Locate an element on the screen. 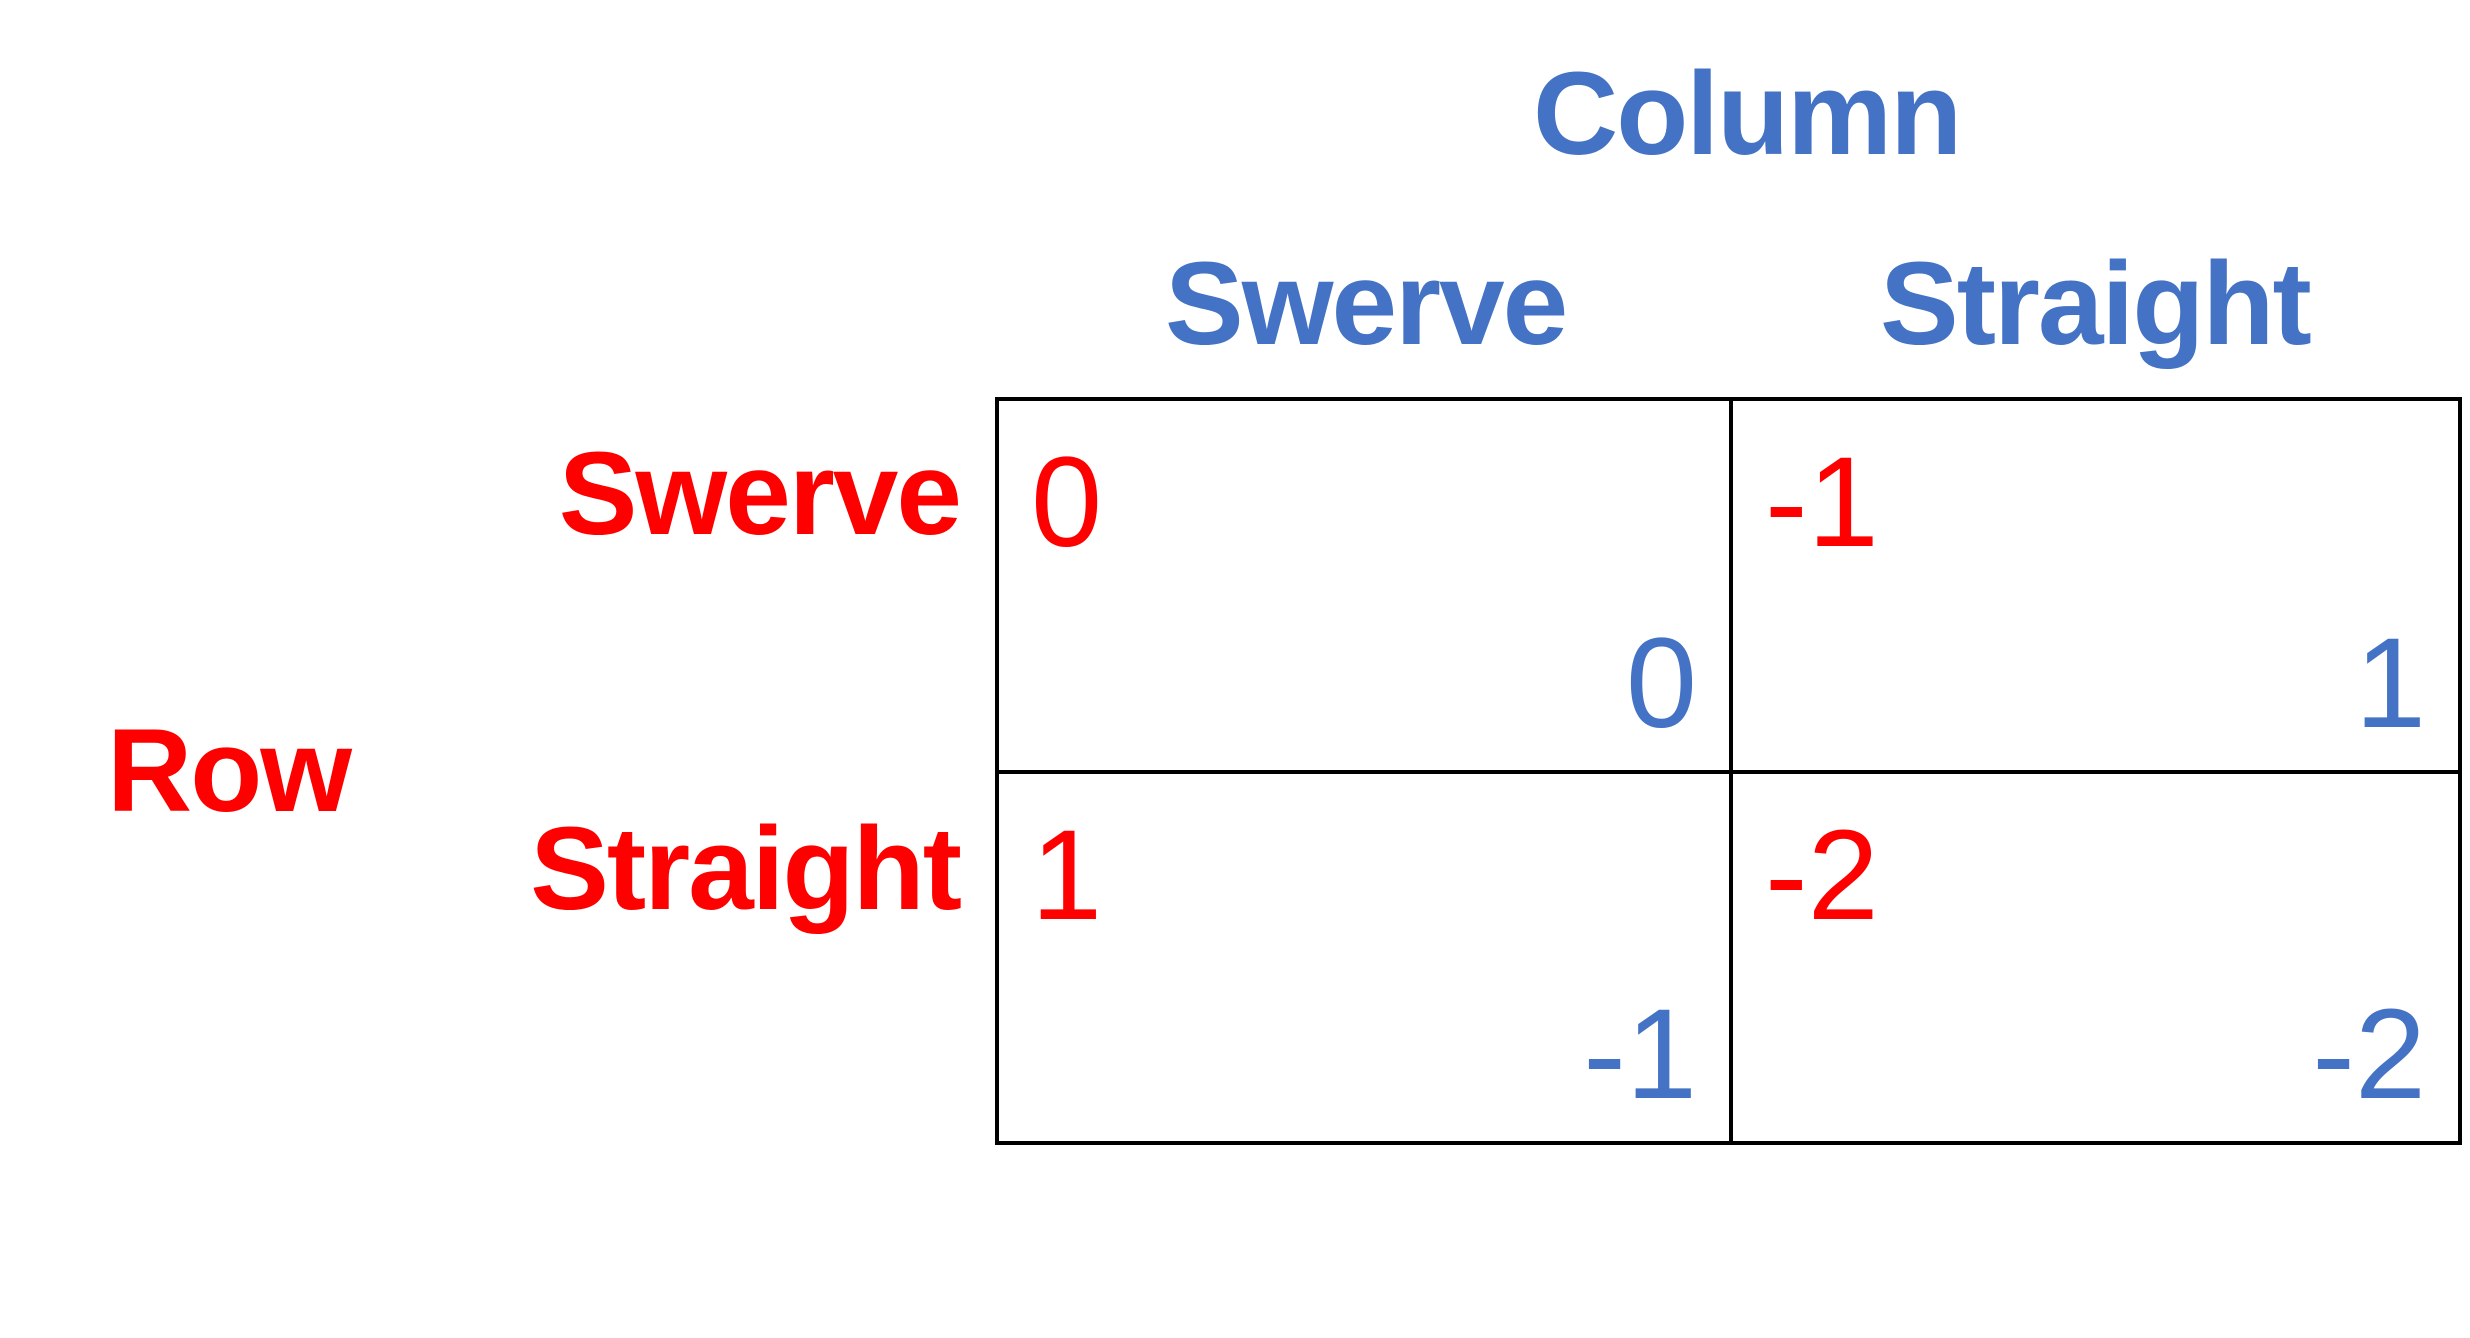  column-player-label: Column is located at coordinates (1747, 114).